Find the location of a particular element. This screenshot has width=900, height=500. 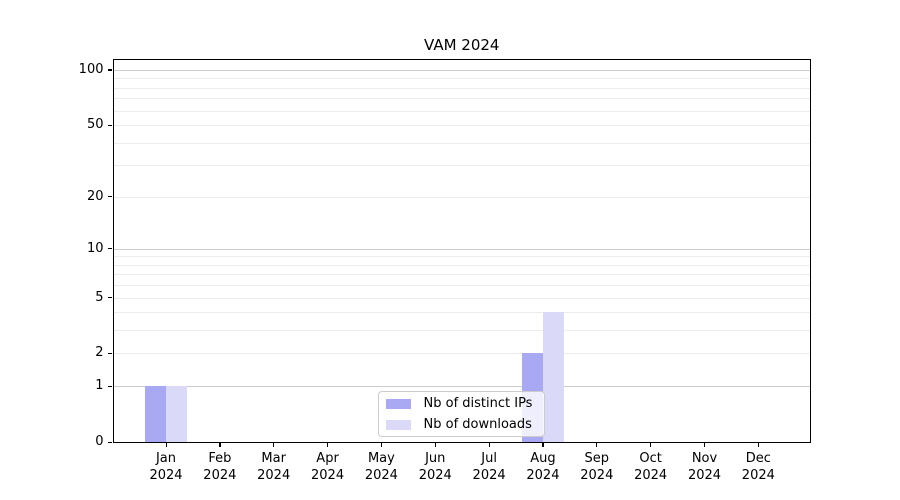

bar-nb-of-distinct-ips-jan is located at coordinates (155, 414).